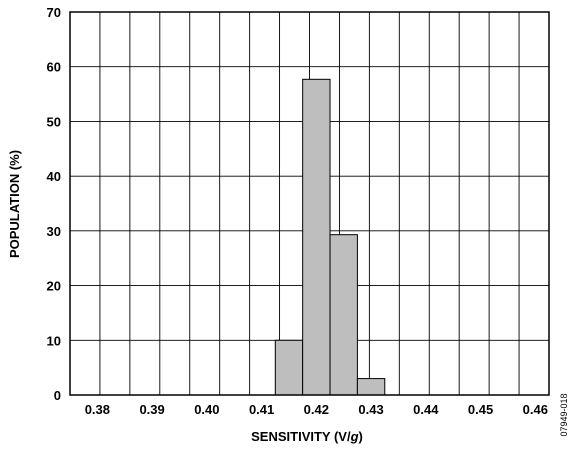  What do you see at coordinates (151, 409) in the screenshot?
I see `x-tick-label: 0.39` at bounding box center [151, 409].